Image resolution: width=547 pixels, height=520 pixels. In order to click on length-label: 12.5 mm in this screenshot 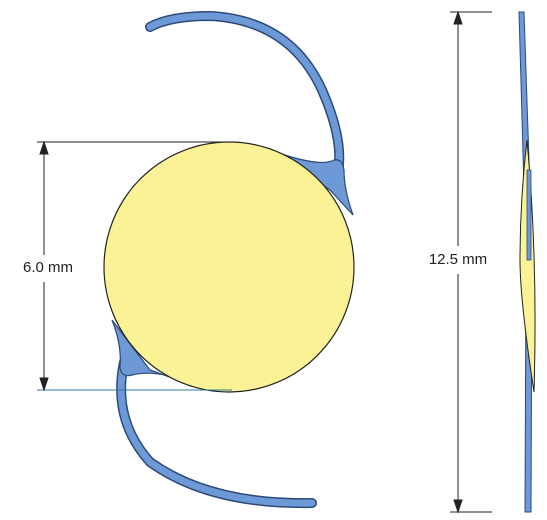, I will do `click(458, 259)`.